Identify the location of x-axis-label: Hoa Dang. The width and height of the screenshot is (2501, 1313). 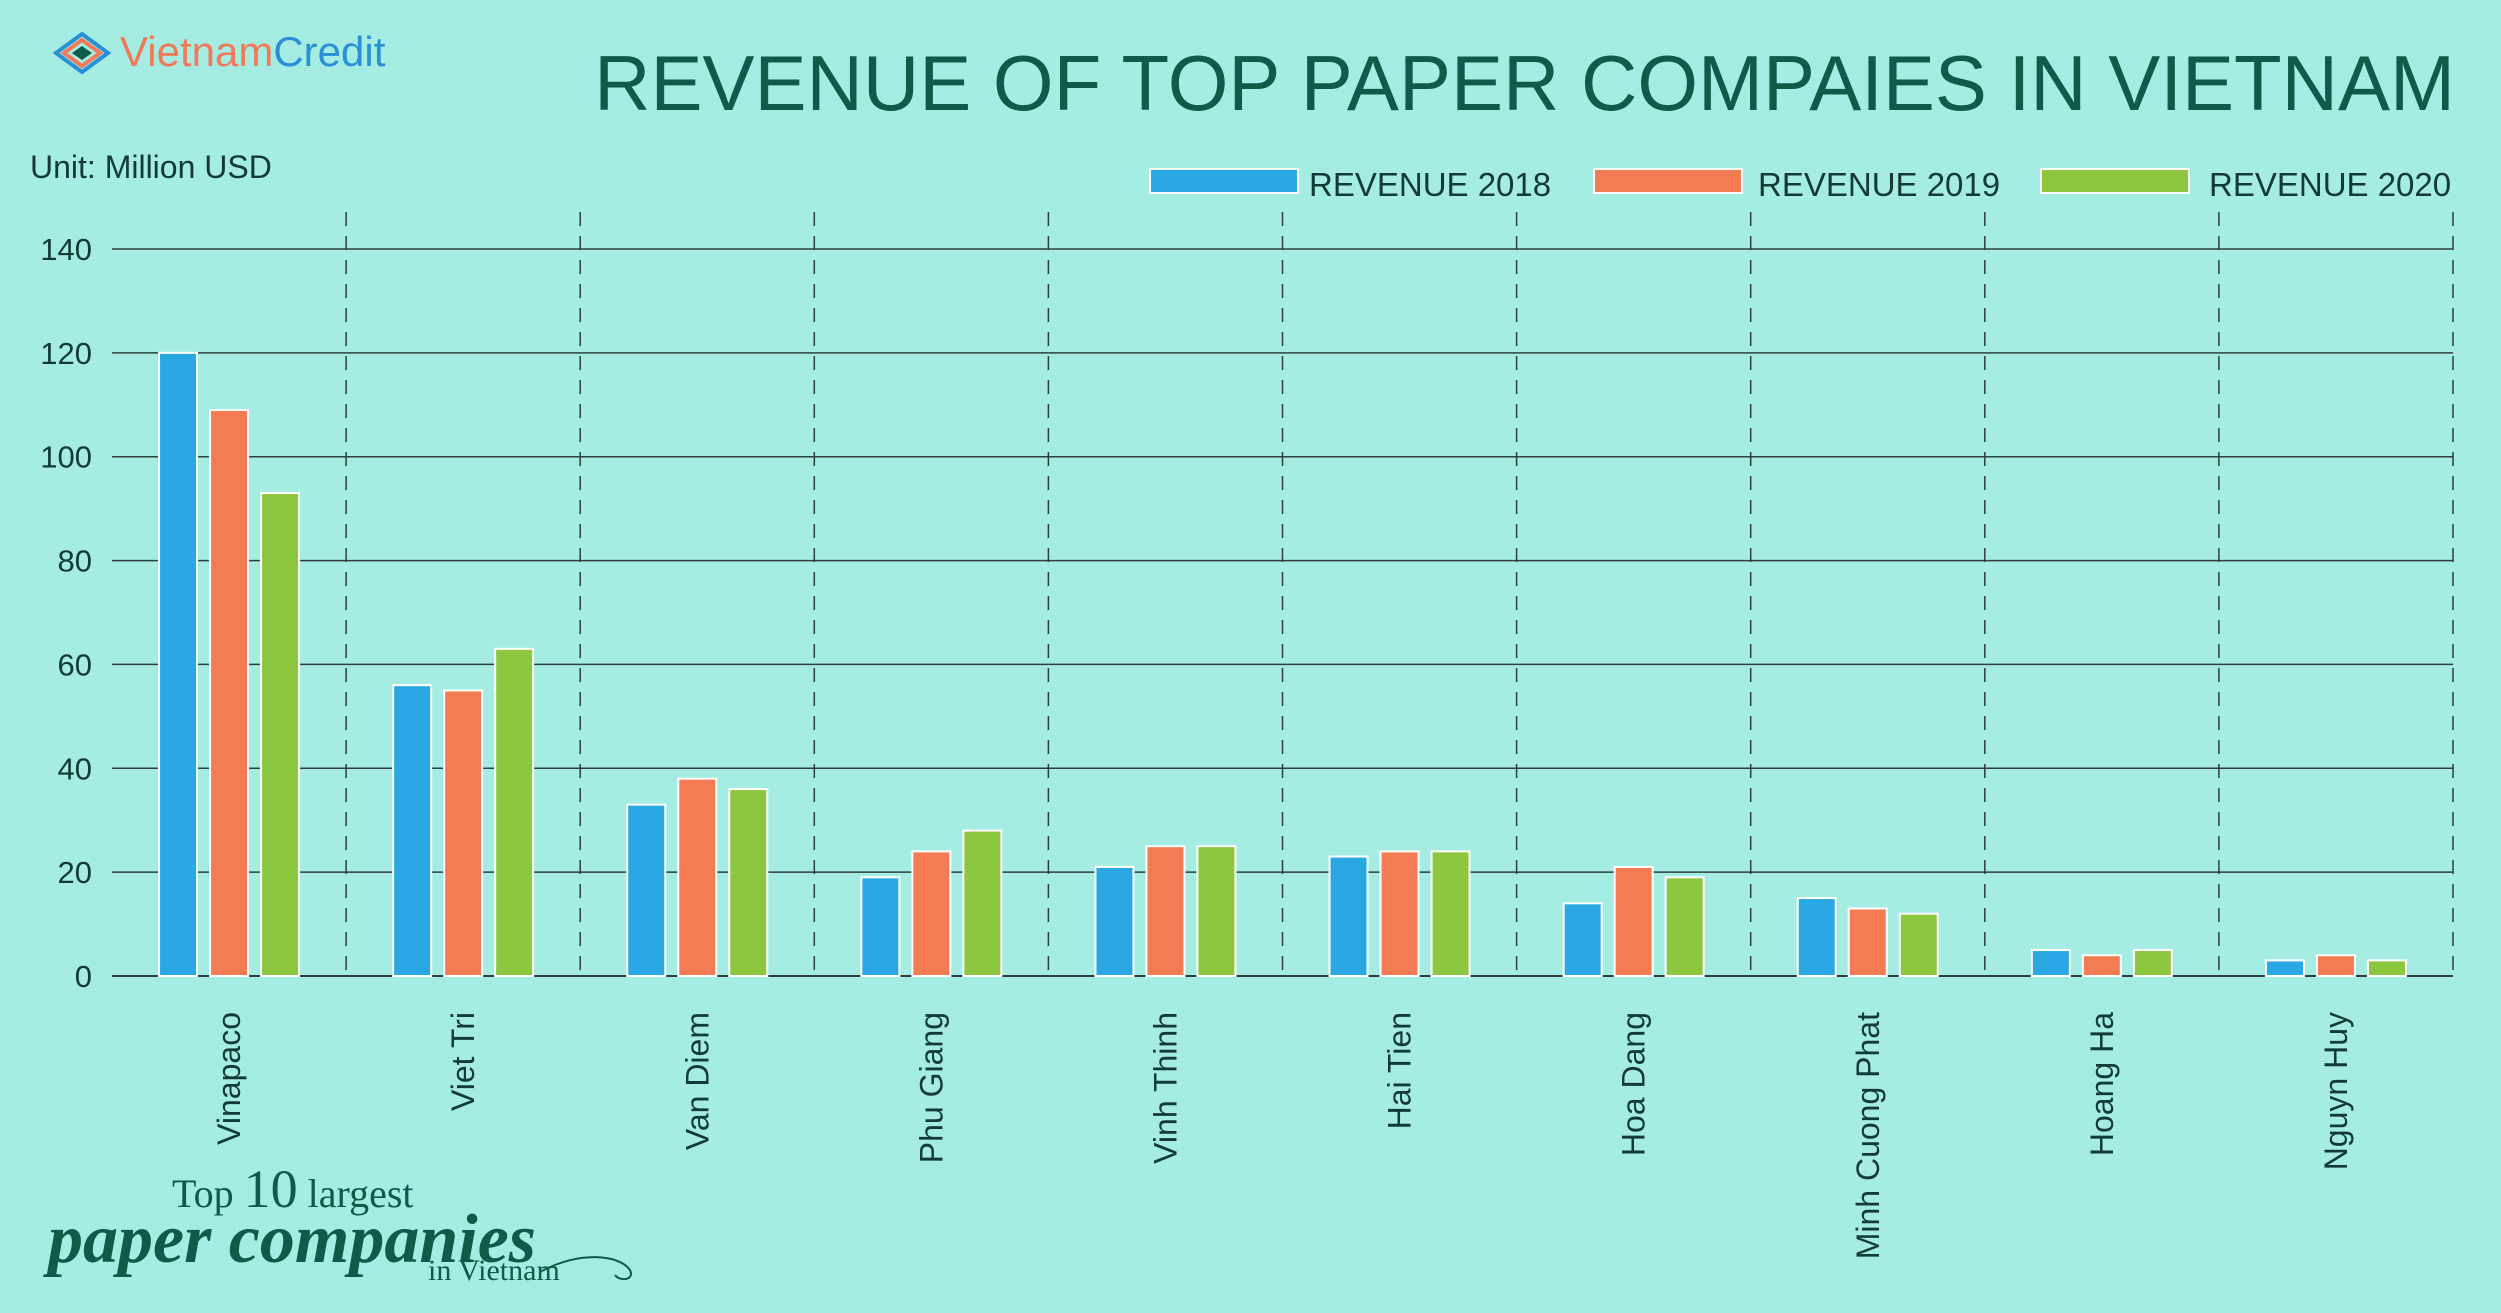
(1634, 1084).